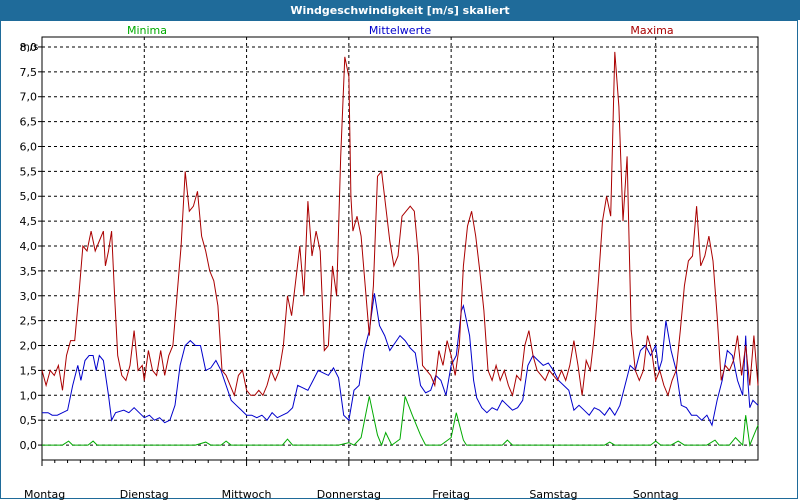 The height and width of the screenshot is (500, 800). Describe the element at coordinates (29, 72) in the screenshot. I see `y-tick-label: 7,5` at that location.